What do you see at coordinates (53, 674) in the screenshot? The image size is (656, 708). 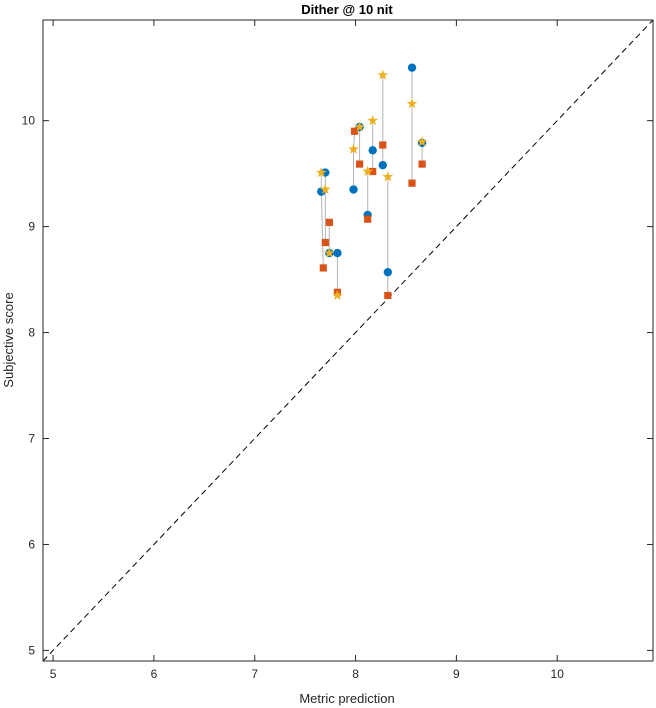 I see `x-tick-label: 5` at bounding box center [53, 674].